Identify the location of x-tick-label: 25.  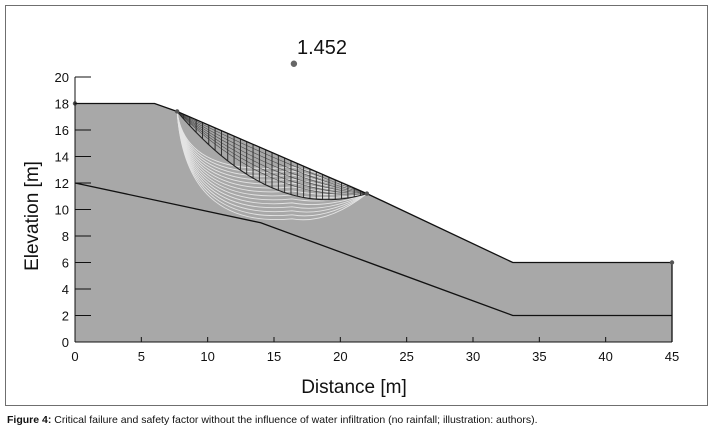
(406, 356).